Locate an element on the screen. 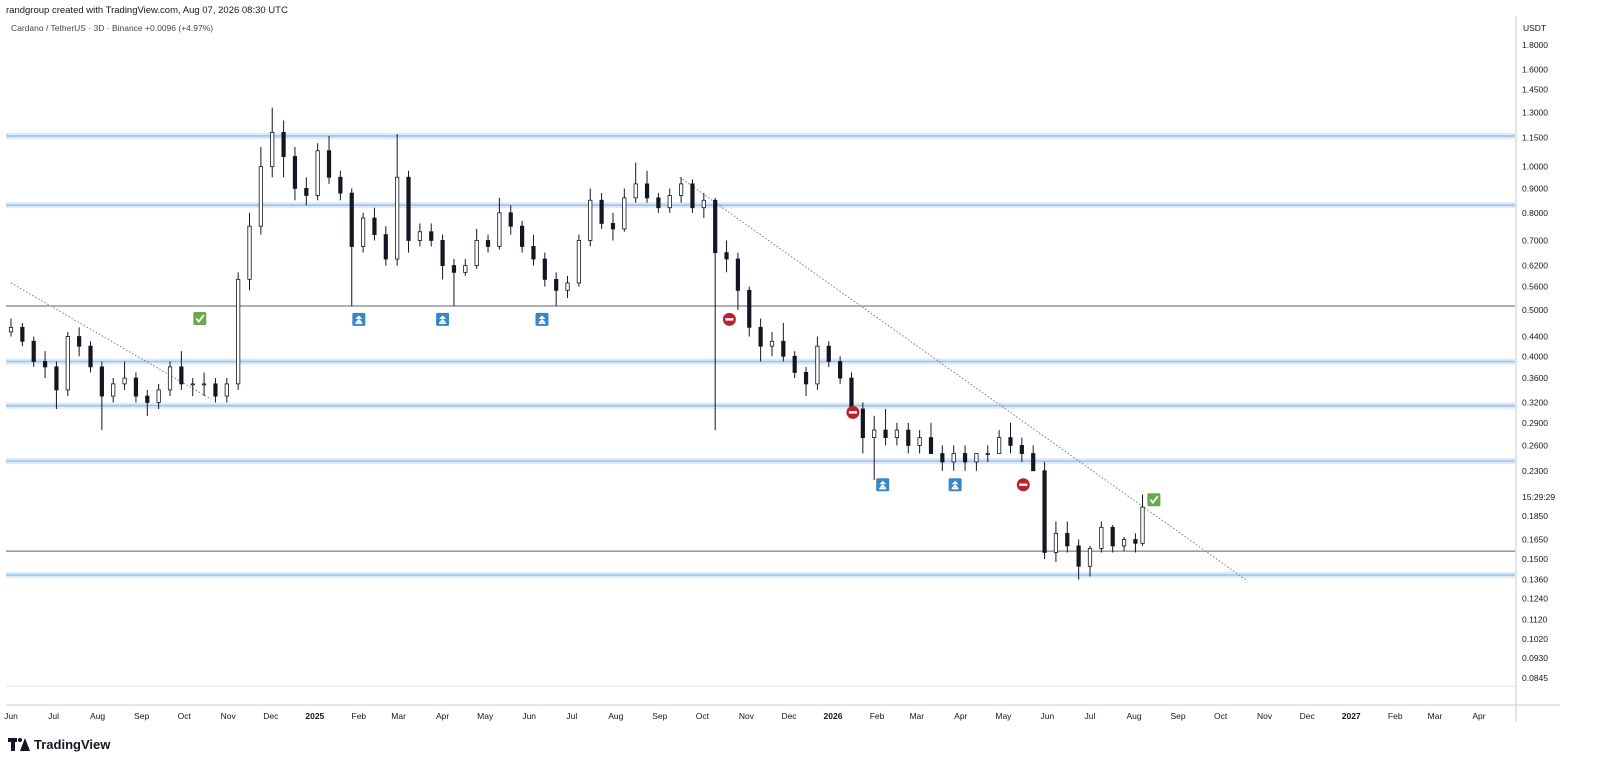 The height and width of the screenshot is (779, 1600). time-tick-label: Mar is located at coordinates (398, 716).